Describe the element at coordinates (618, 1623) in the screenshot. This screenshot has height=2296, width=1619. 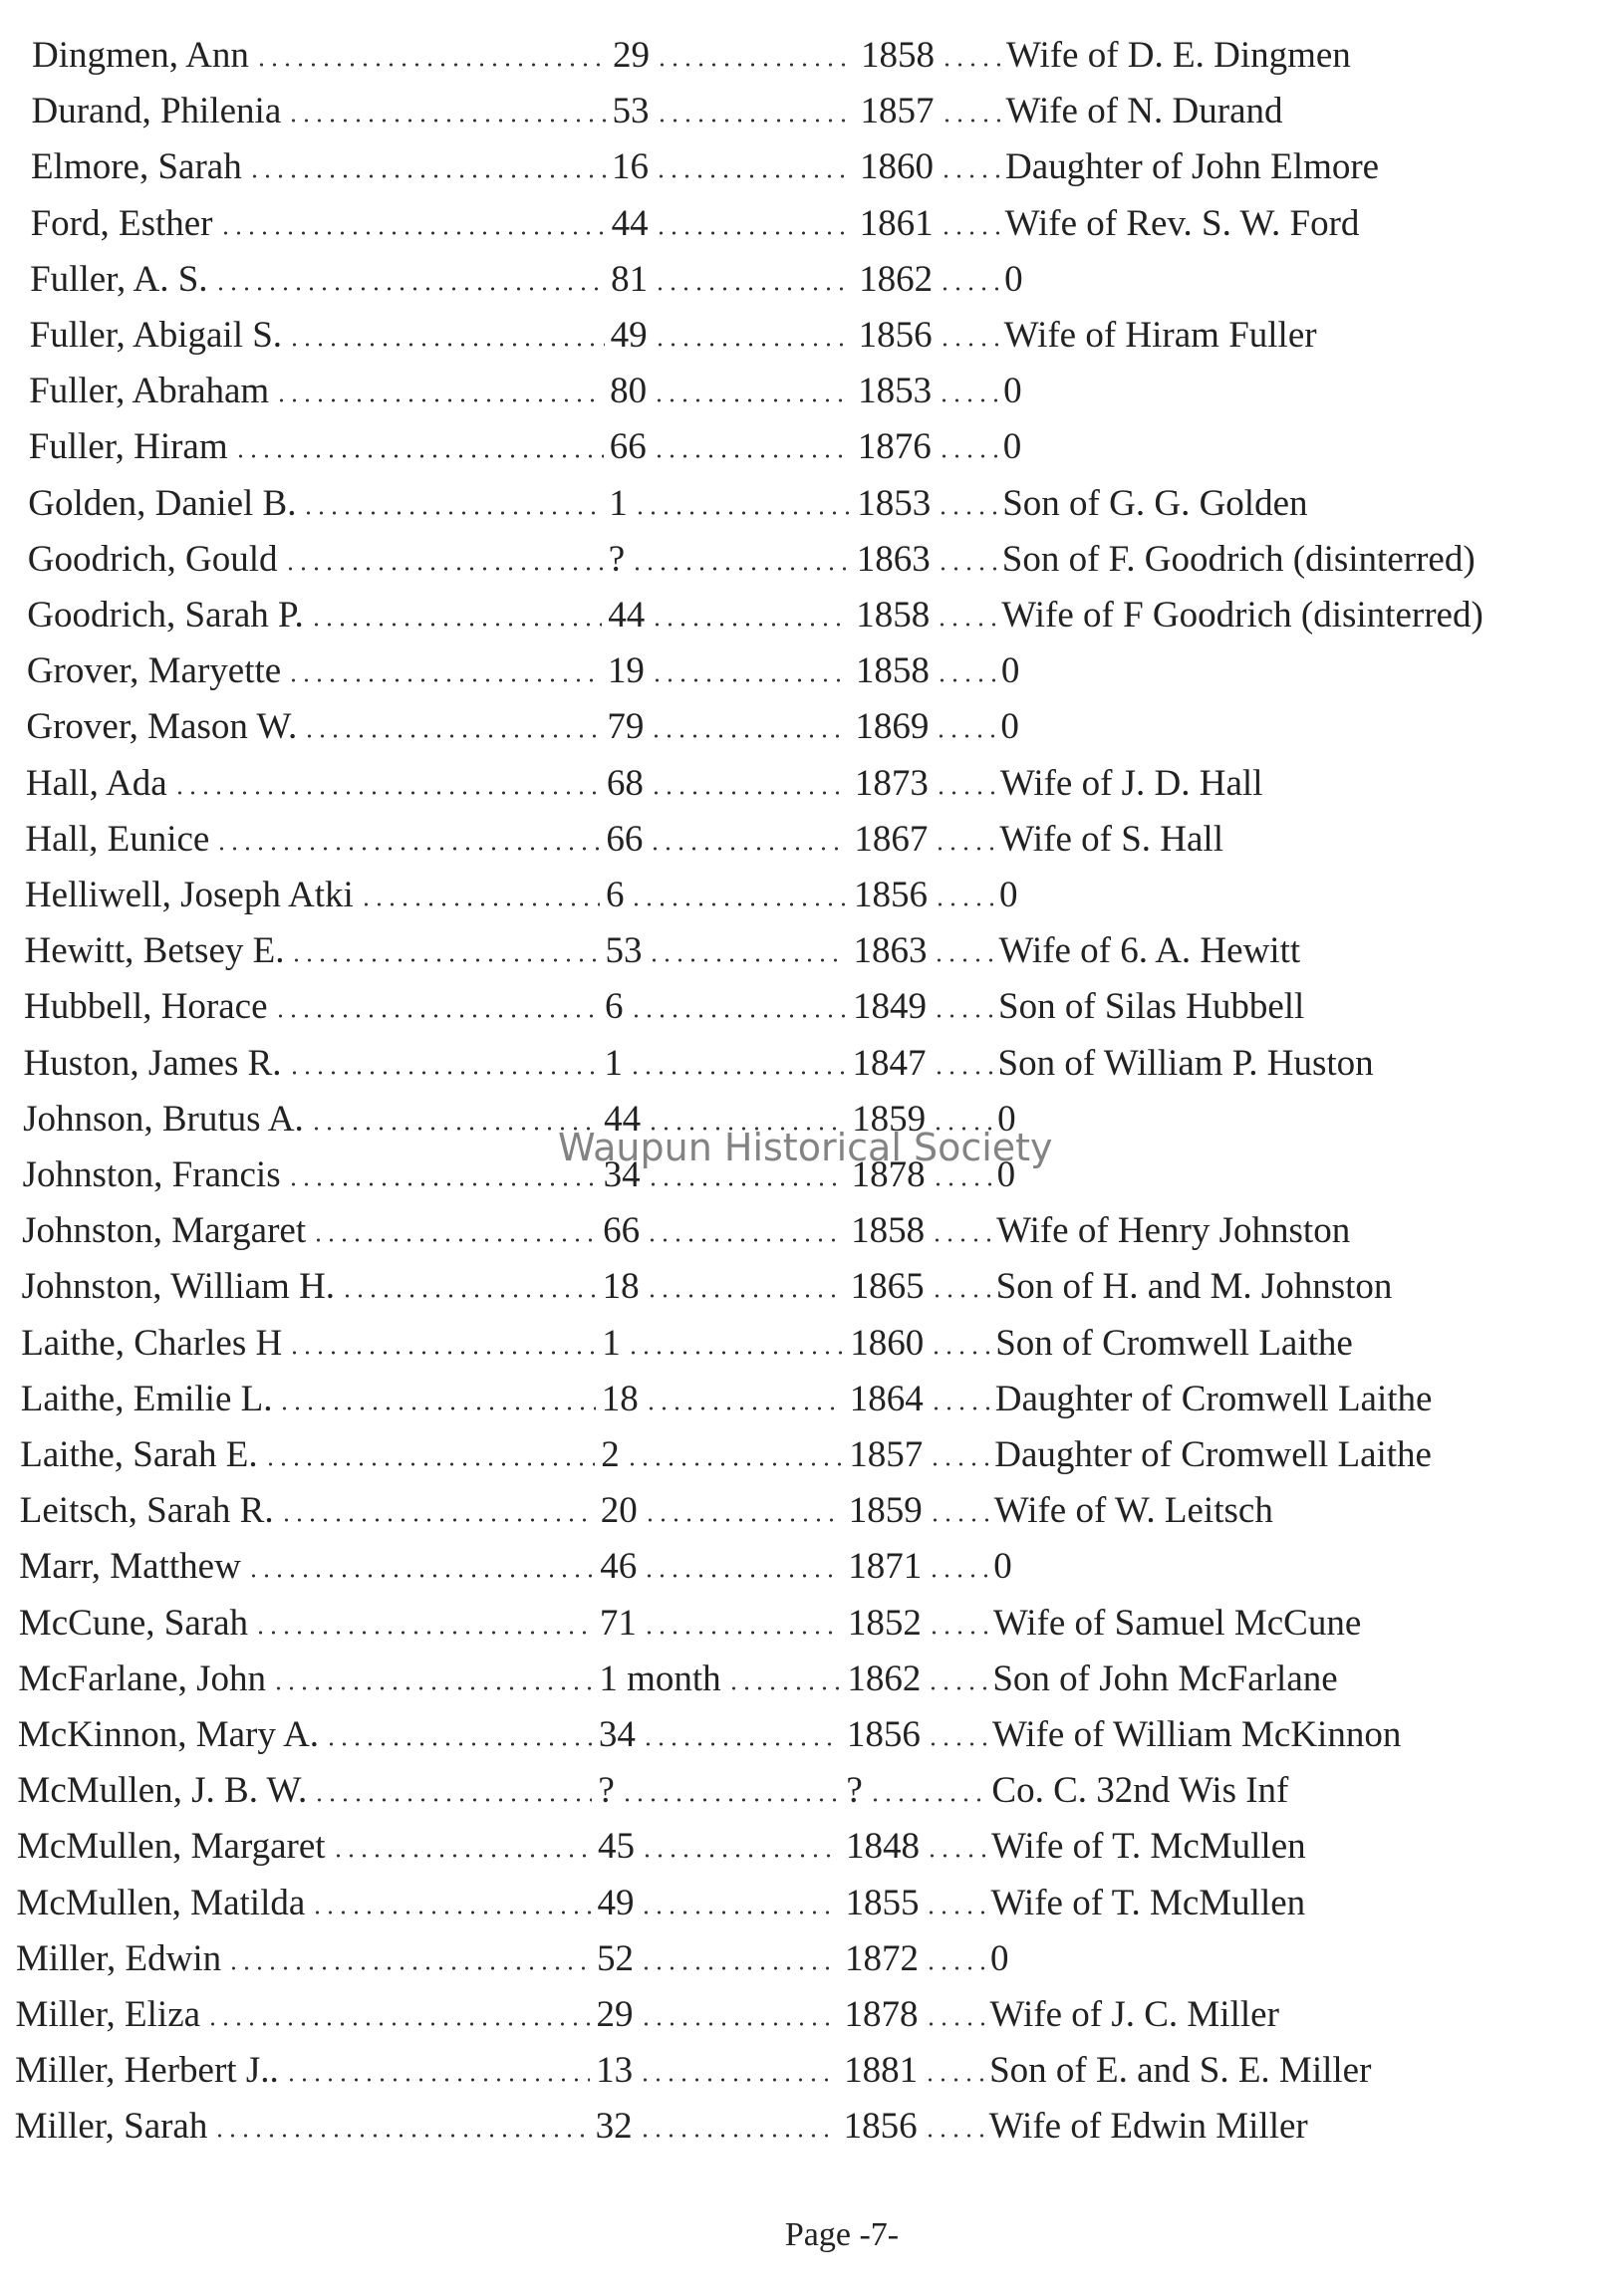
I see `age: 71` at that location.